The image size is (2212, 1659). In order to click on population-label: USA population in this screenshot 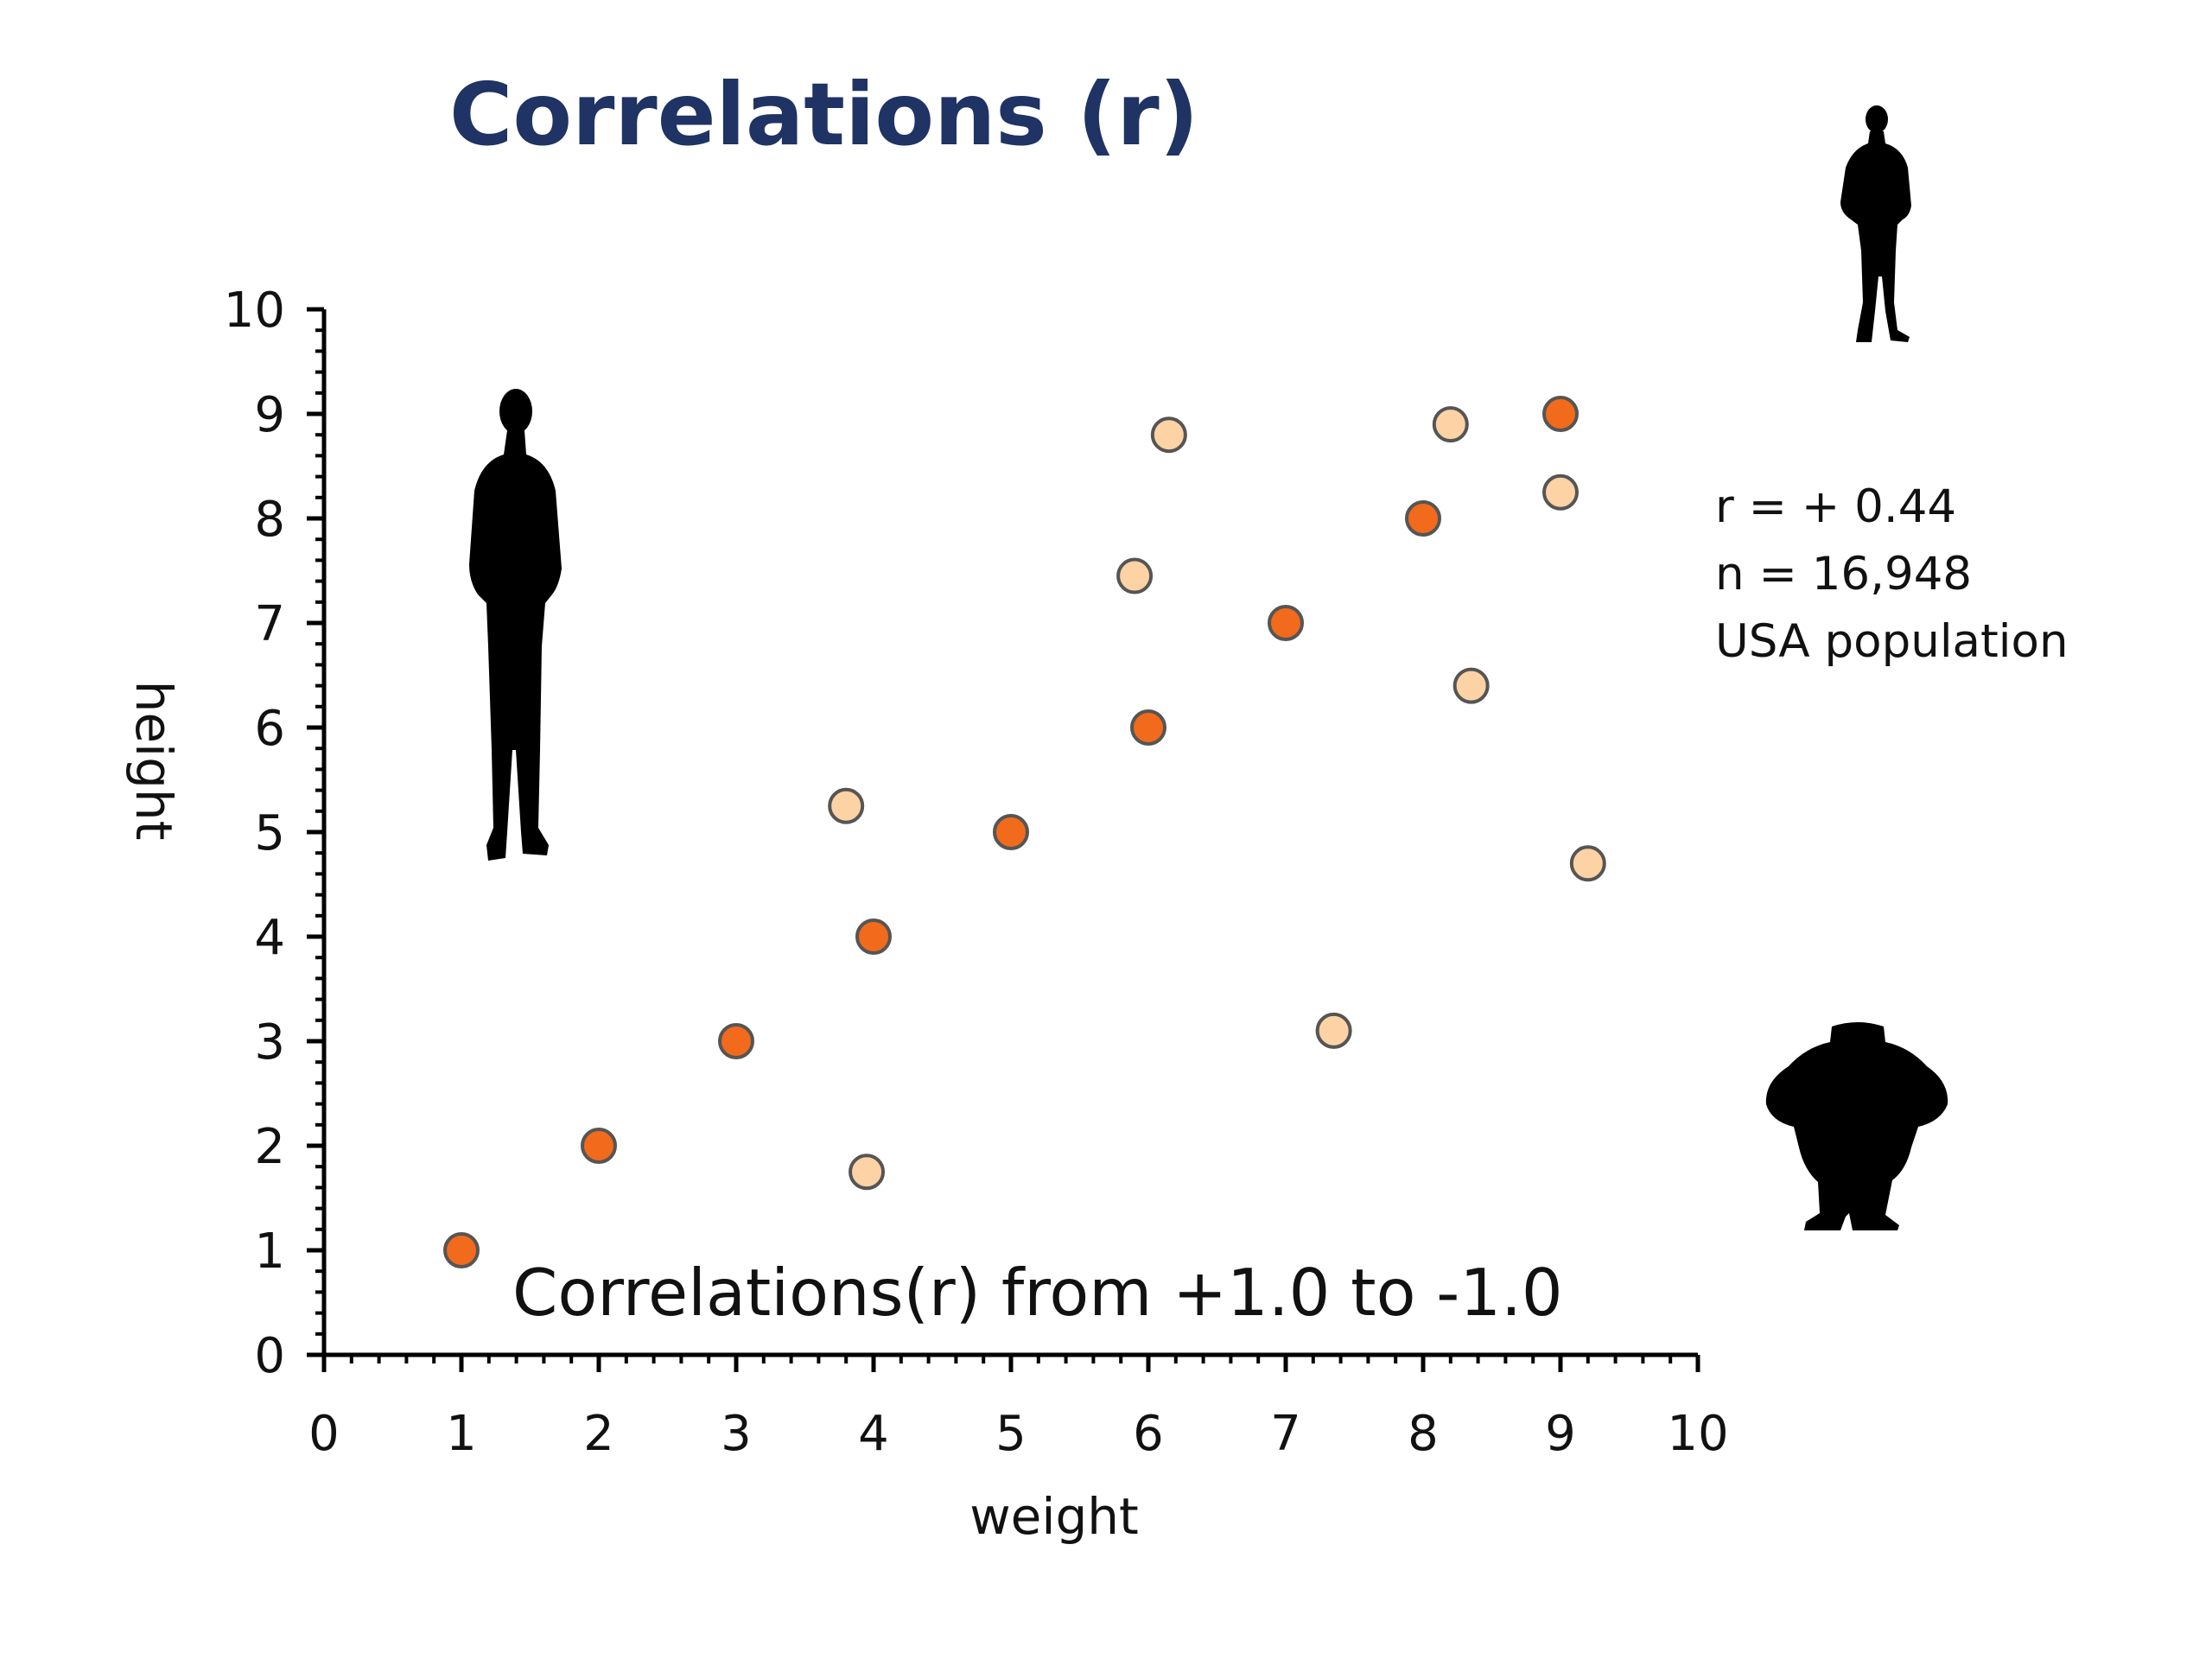, I will do `click(1892, 641)`.